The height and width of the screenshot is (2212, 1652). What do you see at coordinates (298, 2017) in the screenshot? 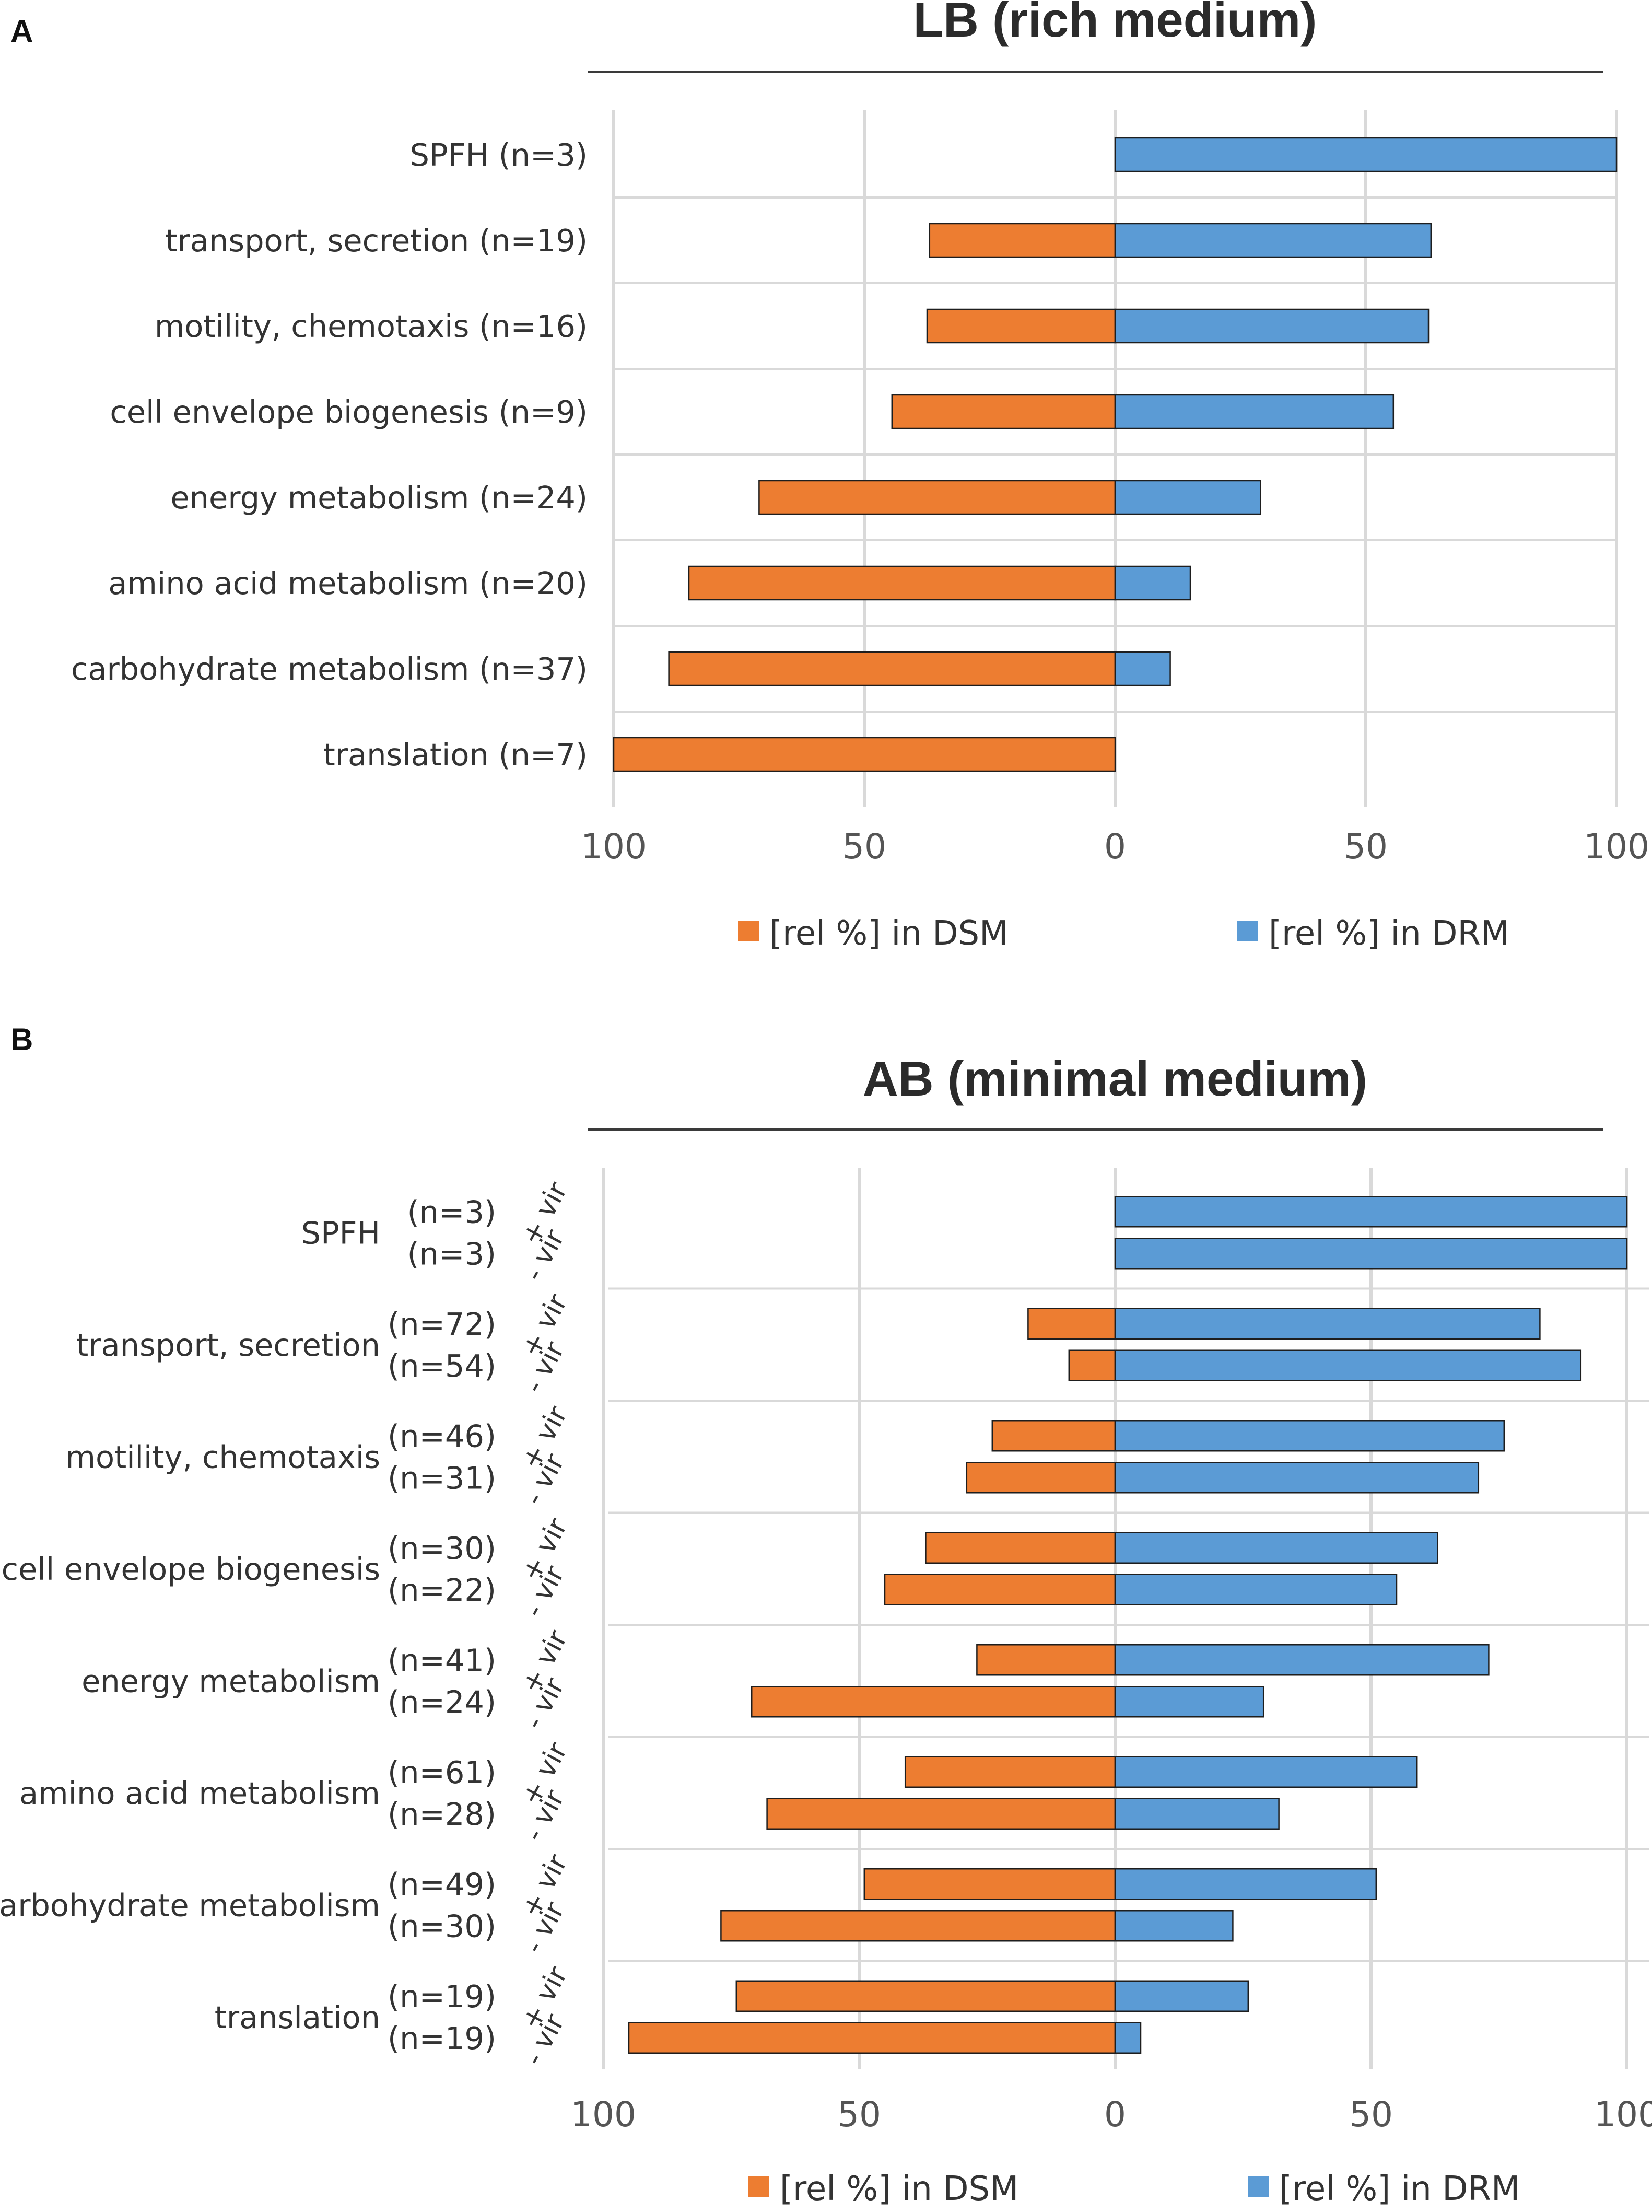
I see `panel-b-category-label: translation` at bounding box center [298, 2017].